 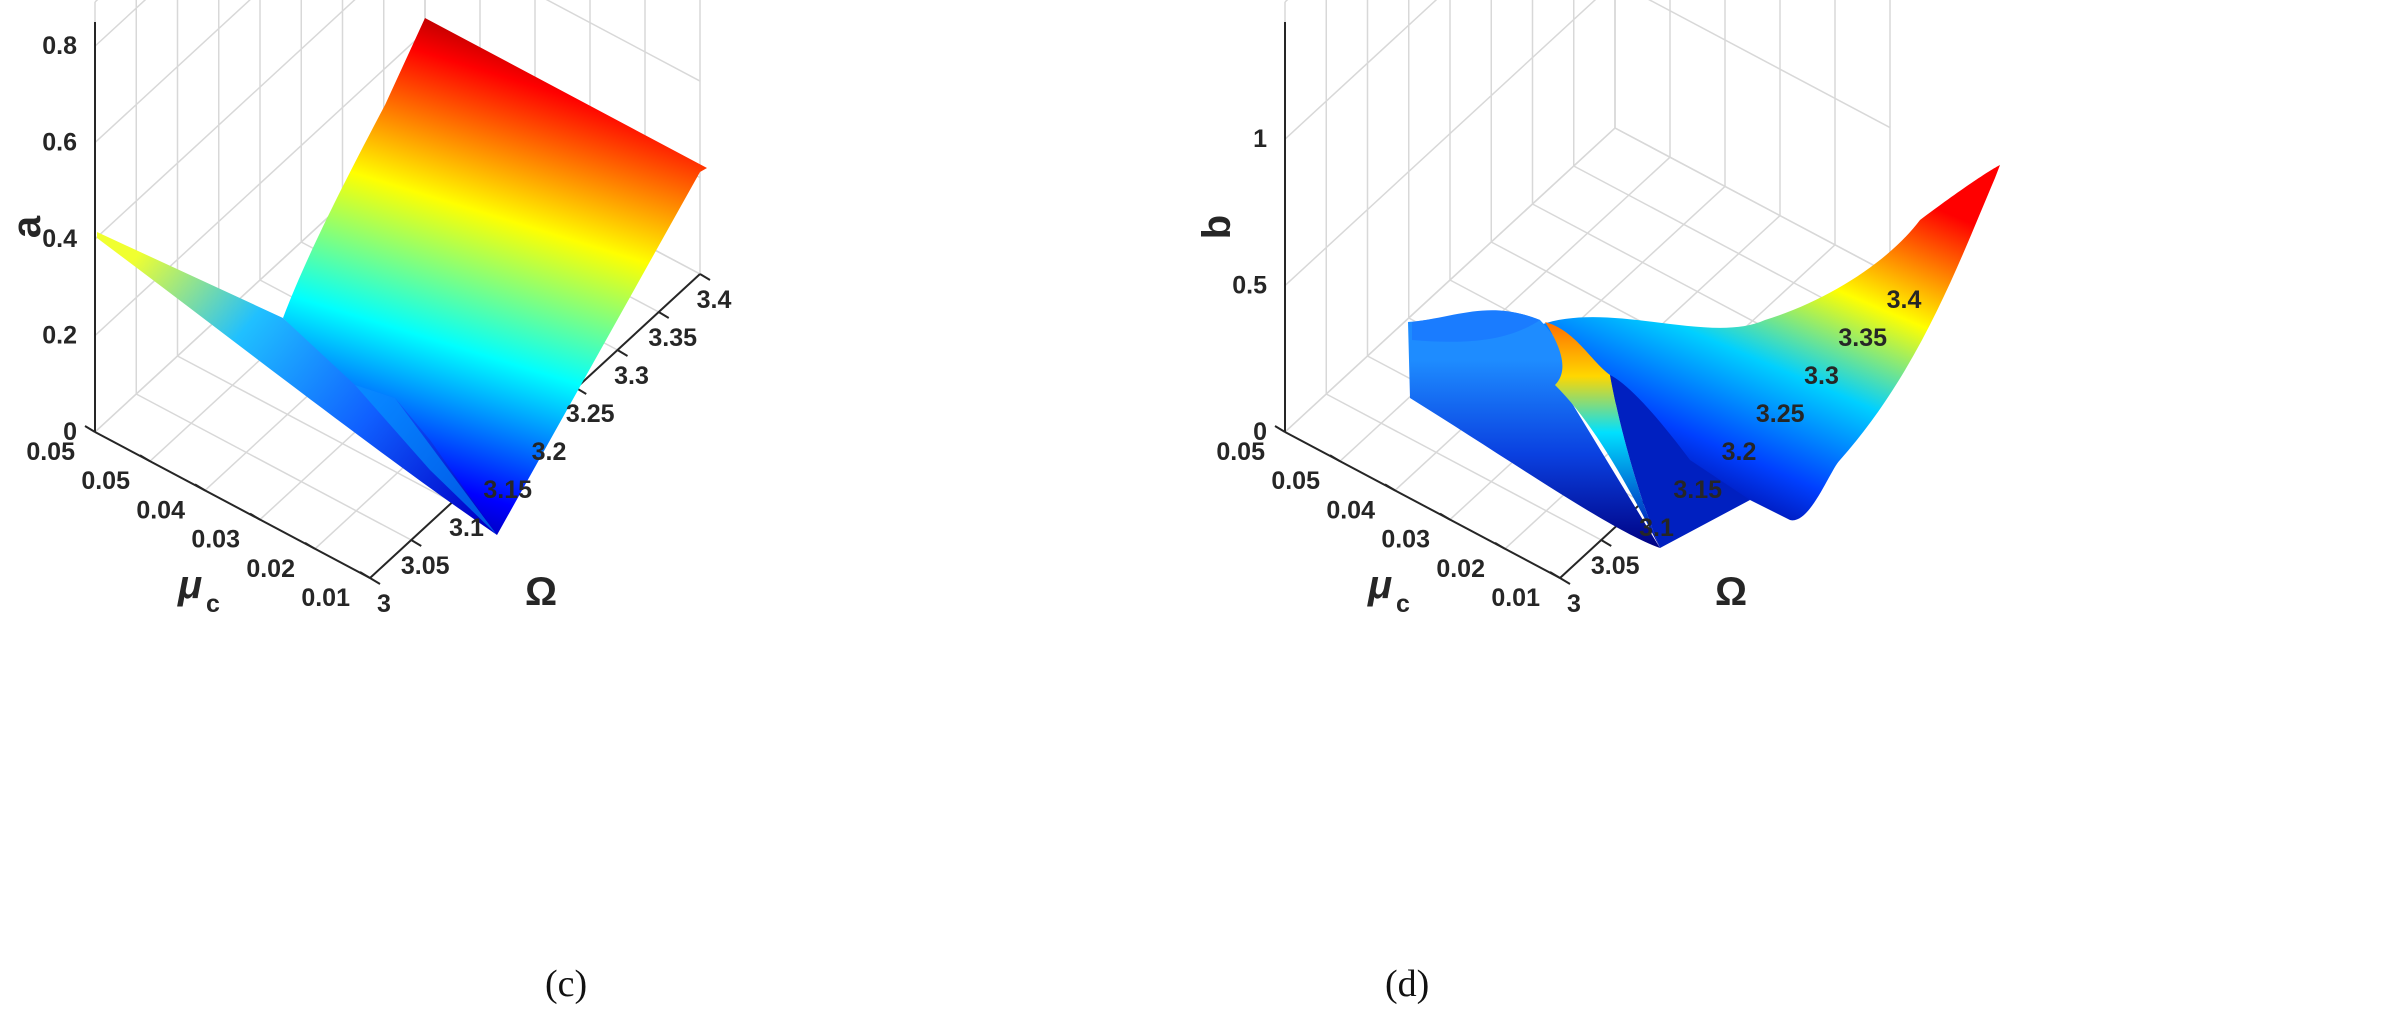 I want to click on z-axis-label: b, so click(x=1217, y=227).